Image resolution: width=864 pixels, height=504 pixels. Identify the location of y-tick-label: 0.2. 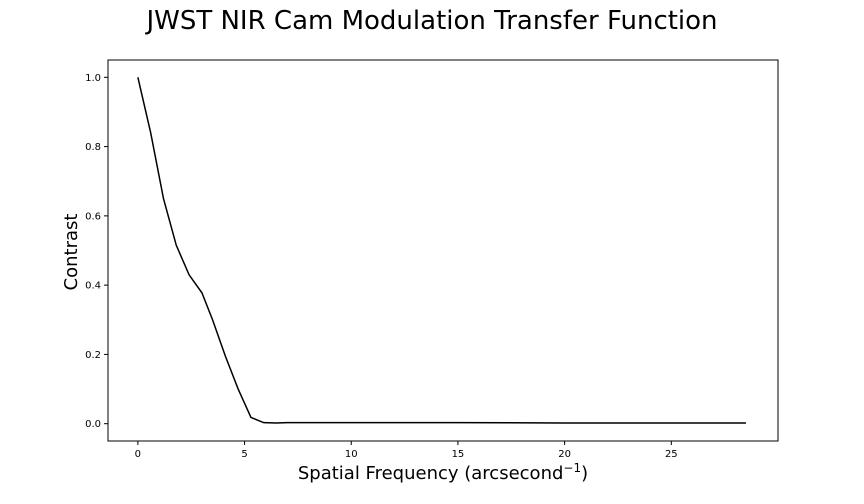
(93, 355).